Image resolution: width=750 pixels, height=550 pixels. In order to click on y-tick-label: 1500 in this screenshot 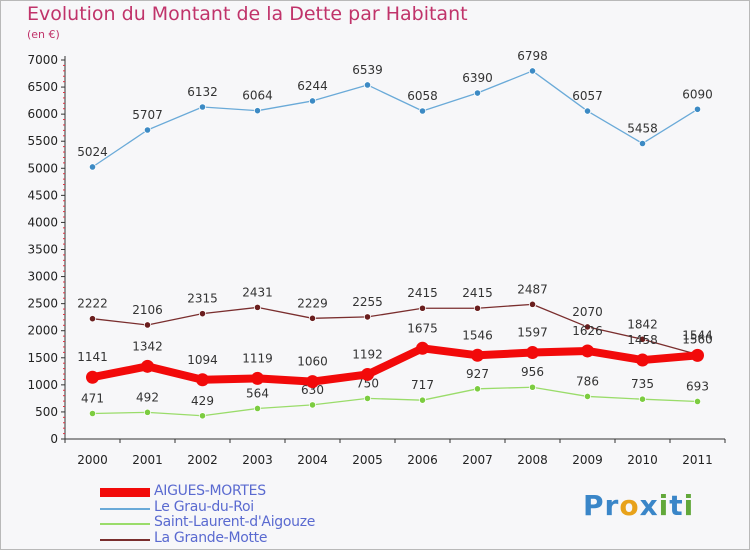, I will do `click(42, 358)`.